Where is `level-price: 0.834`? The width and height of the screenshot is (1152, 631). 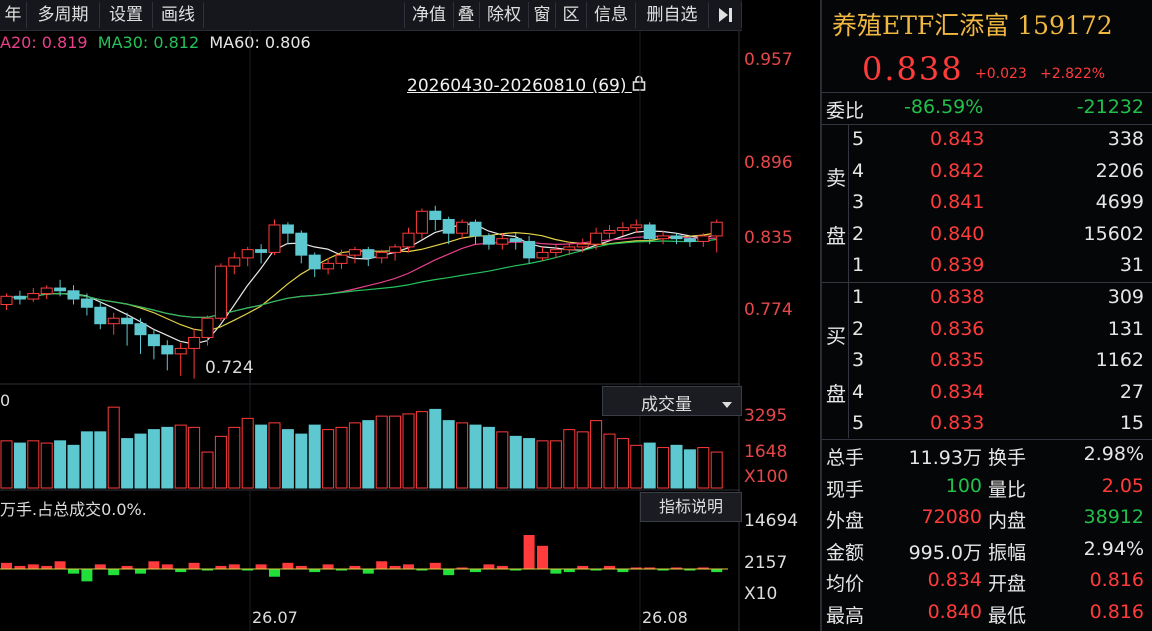
level-price: 0.834 is located at coordinates (957, 391).